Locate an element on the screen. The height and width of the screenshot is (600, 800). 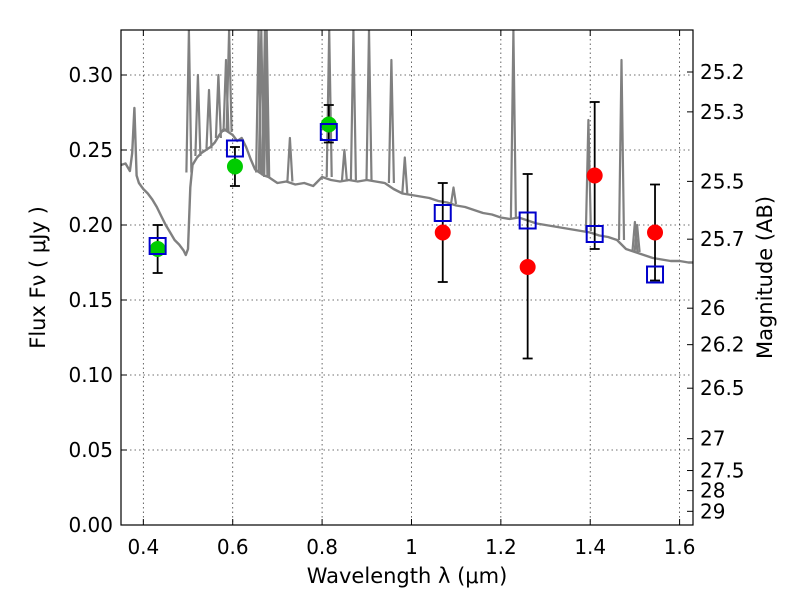
x-tick-label: 1.4 is located at coordinates (590, 547).